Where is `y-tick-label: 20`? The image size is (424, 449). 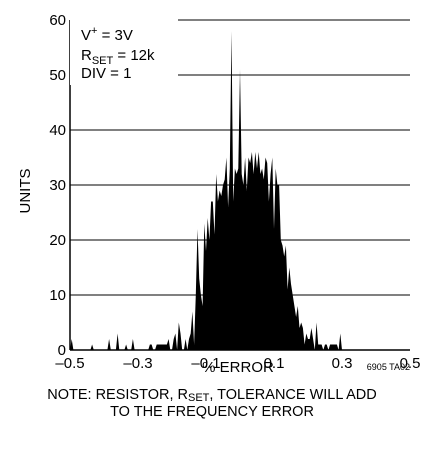
y-tick-label: 20 is located at coordinates (57, 240).